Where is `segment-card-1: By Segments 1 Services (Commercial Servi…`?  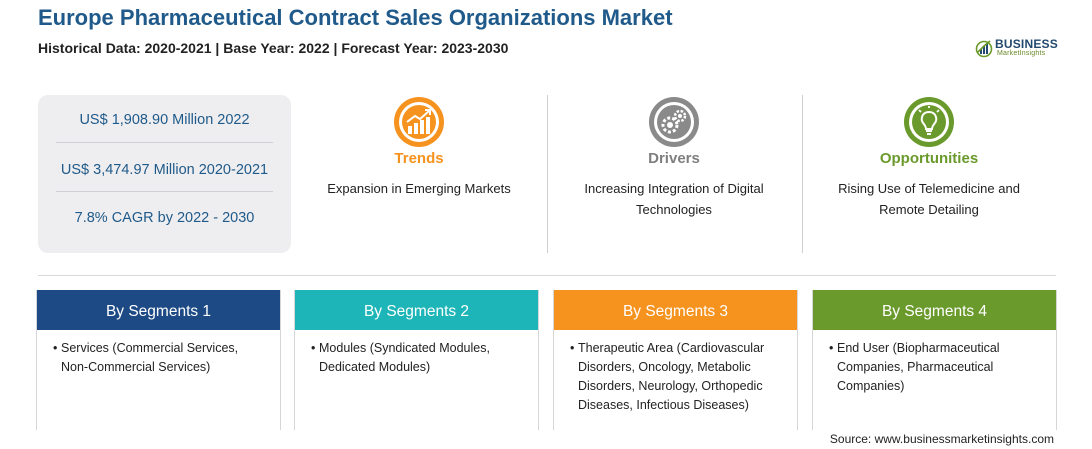
segment-card-1: By Segments 1 Services (Commercial Servi… is located at coordinates (158, 360).